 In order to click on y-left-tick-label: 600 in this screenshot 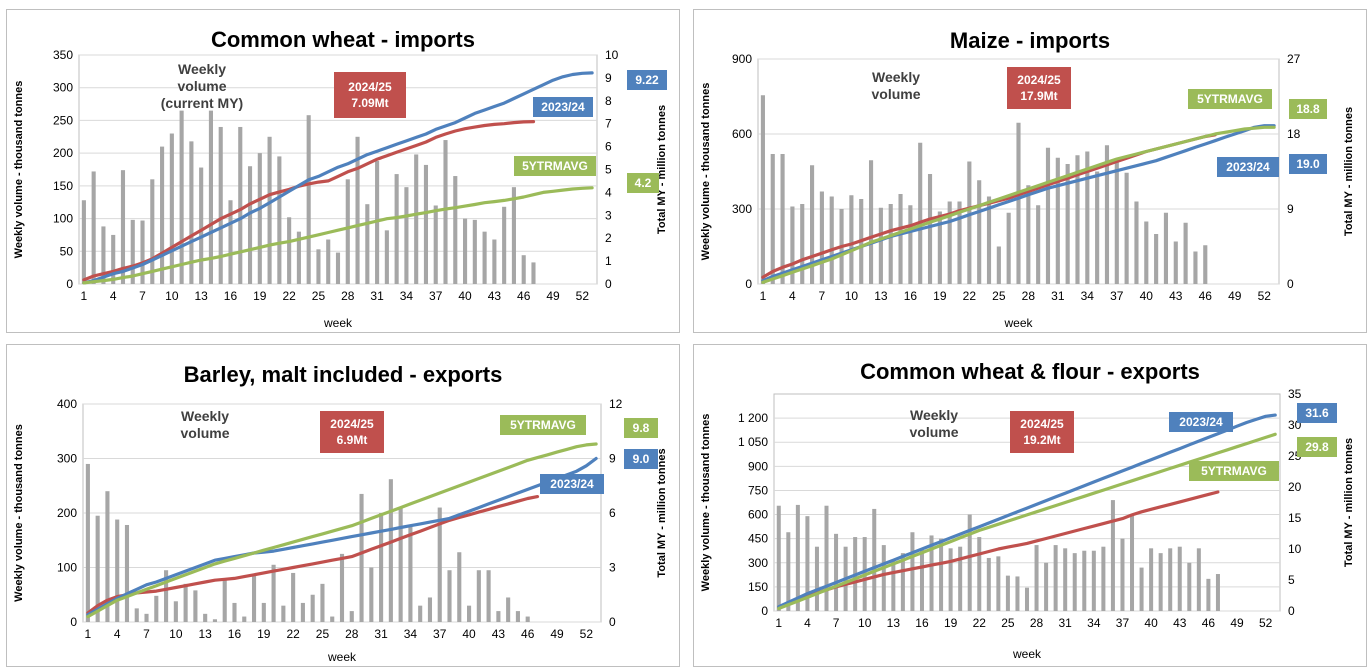, I will do `click(742, 134)`.